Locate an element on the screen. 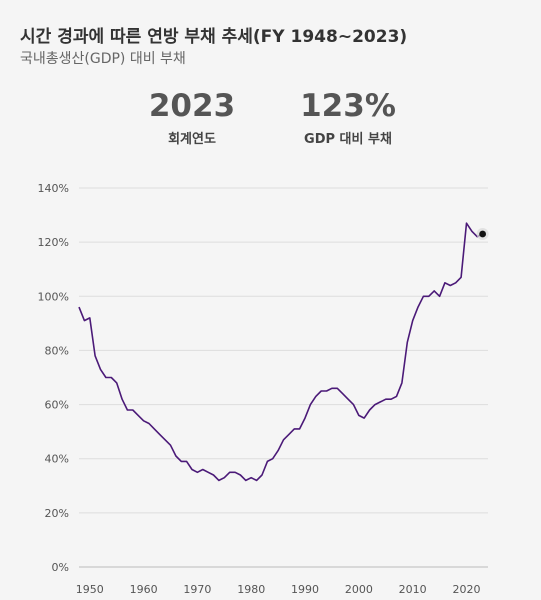 The image size is (541, 600). fiscal-year-label: 회계연도 is located at coordinates (192, 139).